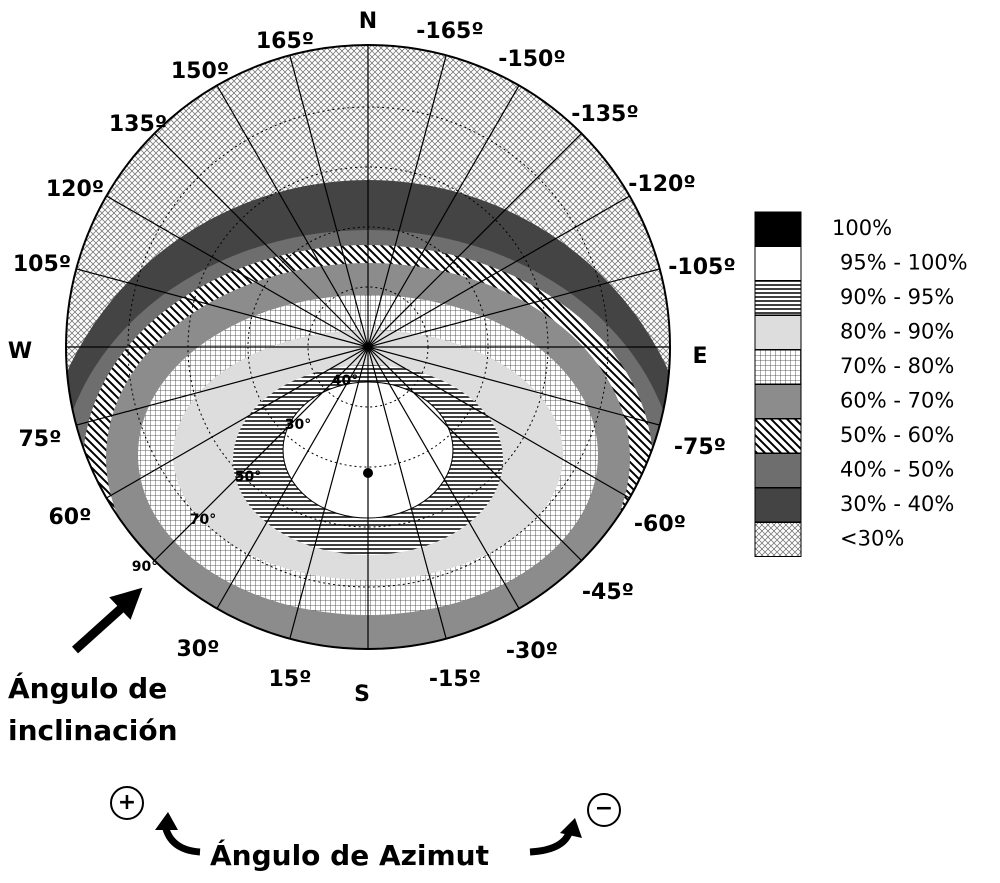 The width and height of the screenshot is (1000, 883). I want to click on compass-label: W, so click(20, 351).